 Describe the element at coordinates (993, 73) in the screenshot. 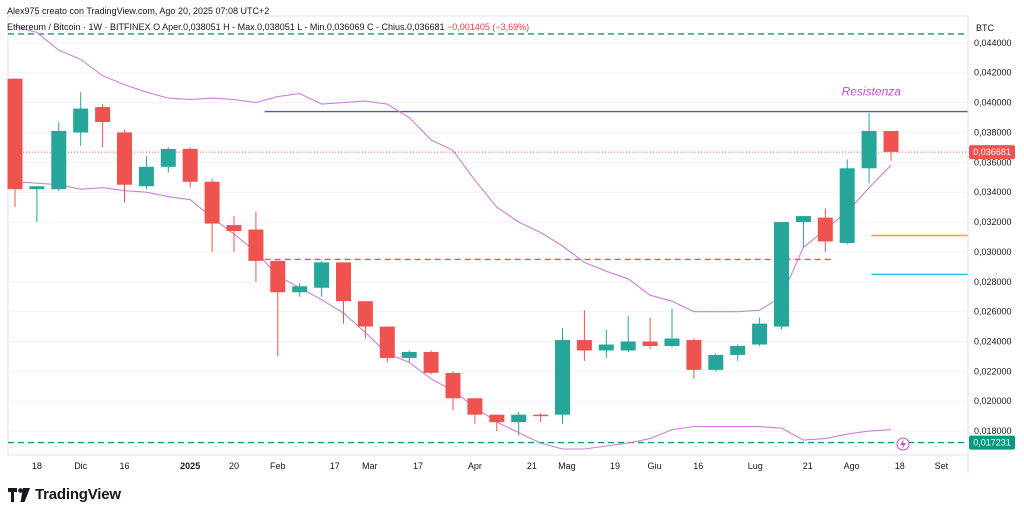

I see `y-tick-1: 0,042000` at that location.